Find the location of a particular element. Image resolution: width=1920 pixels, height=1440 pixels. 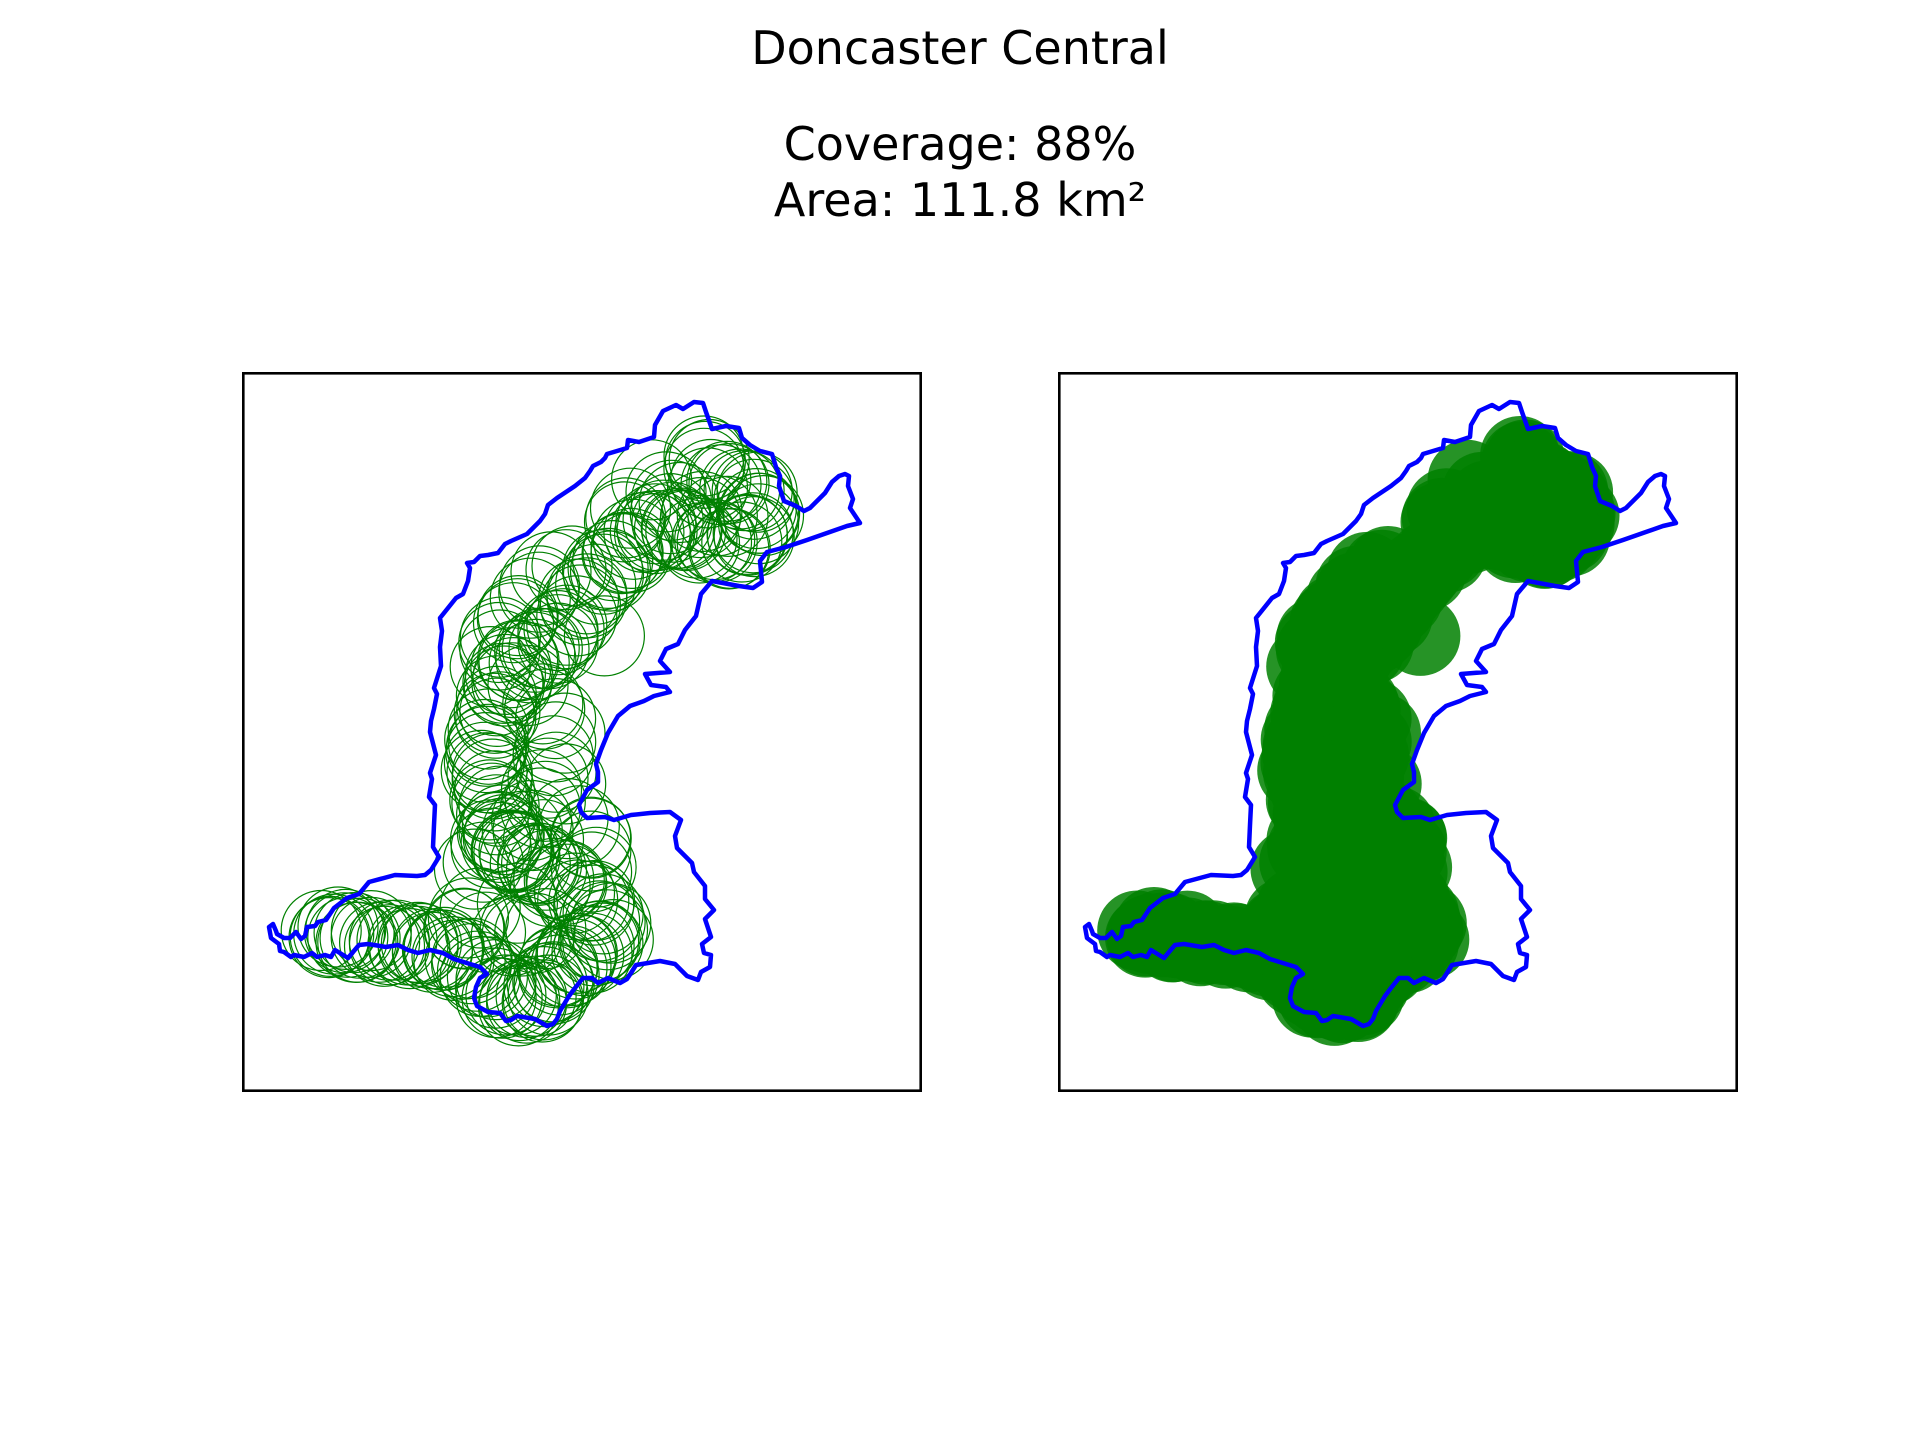

coverage-circles-outline is located at coordinates (542, 731).